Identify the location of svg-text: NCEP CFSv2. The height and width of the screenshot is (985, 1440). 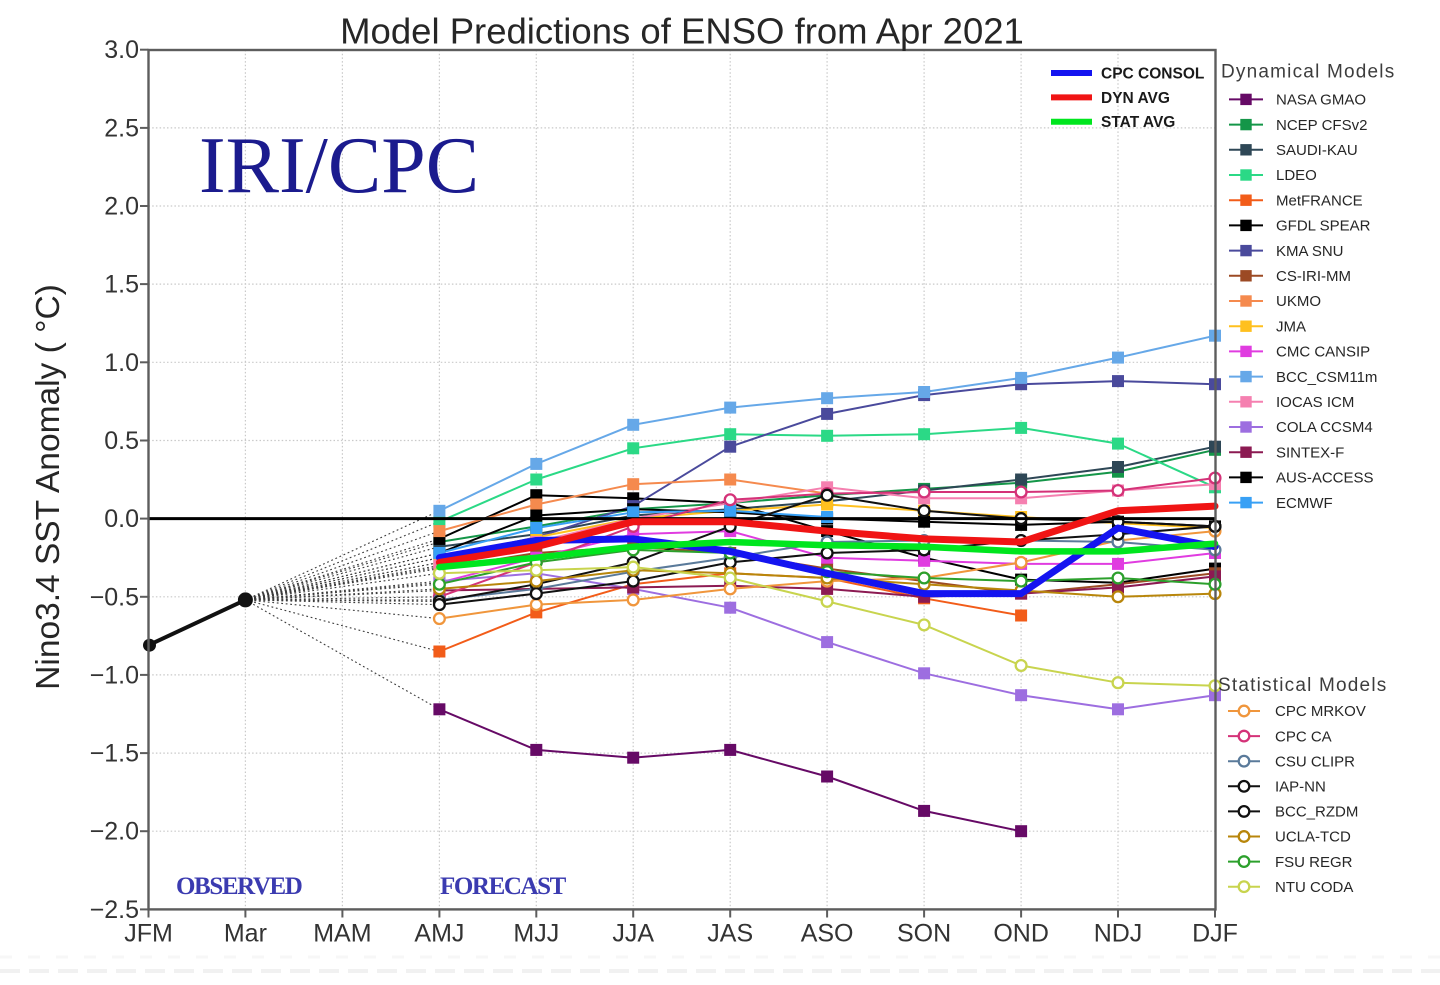
(1321, 125).